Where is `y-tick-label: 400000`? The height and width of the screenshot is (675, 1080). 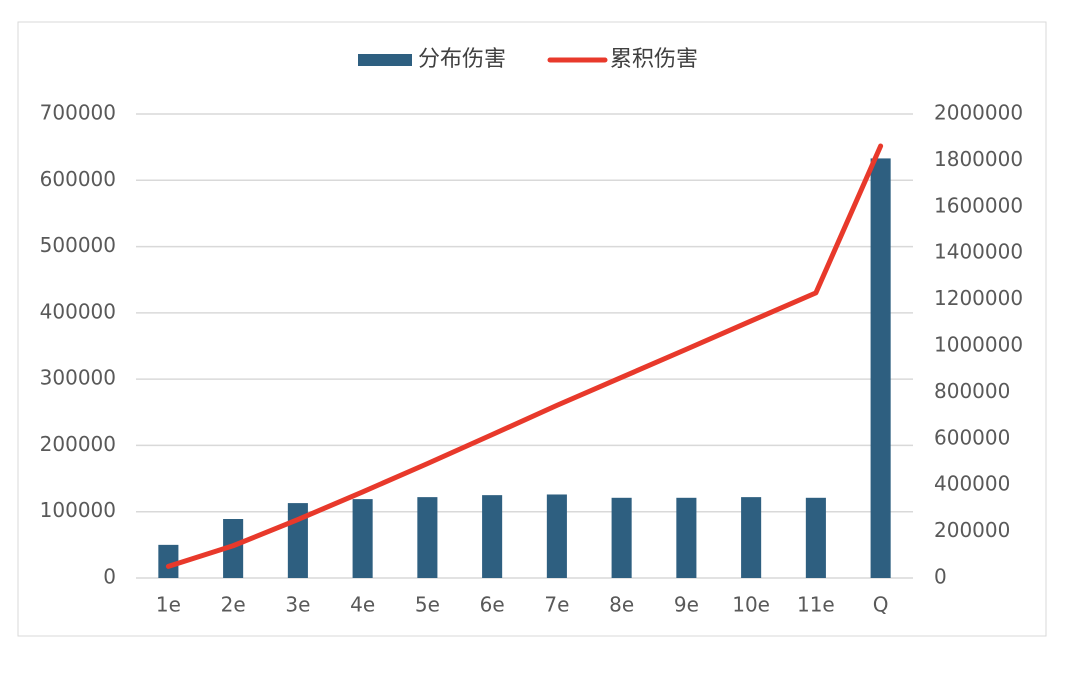
y-tick-label: 400000 is located at coordinates (78, 311).